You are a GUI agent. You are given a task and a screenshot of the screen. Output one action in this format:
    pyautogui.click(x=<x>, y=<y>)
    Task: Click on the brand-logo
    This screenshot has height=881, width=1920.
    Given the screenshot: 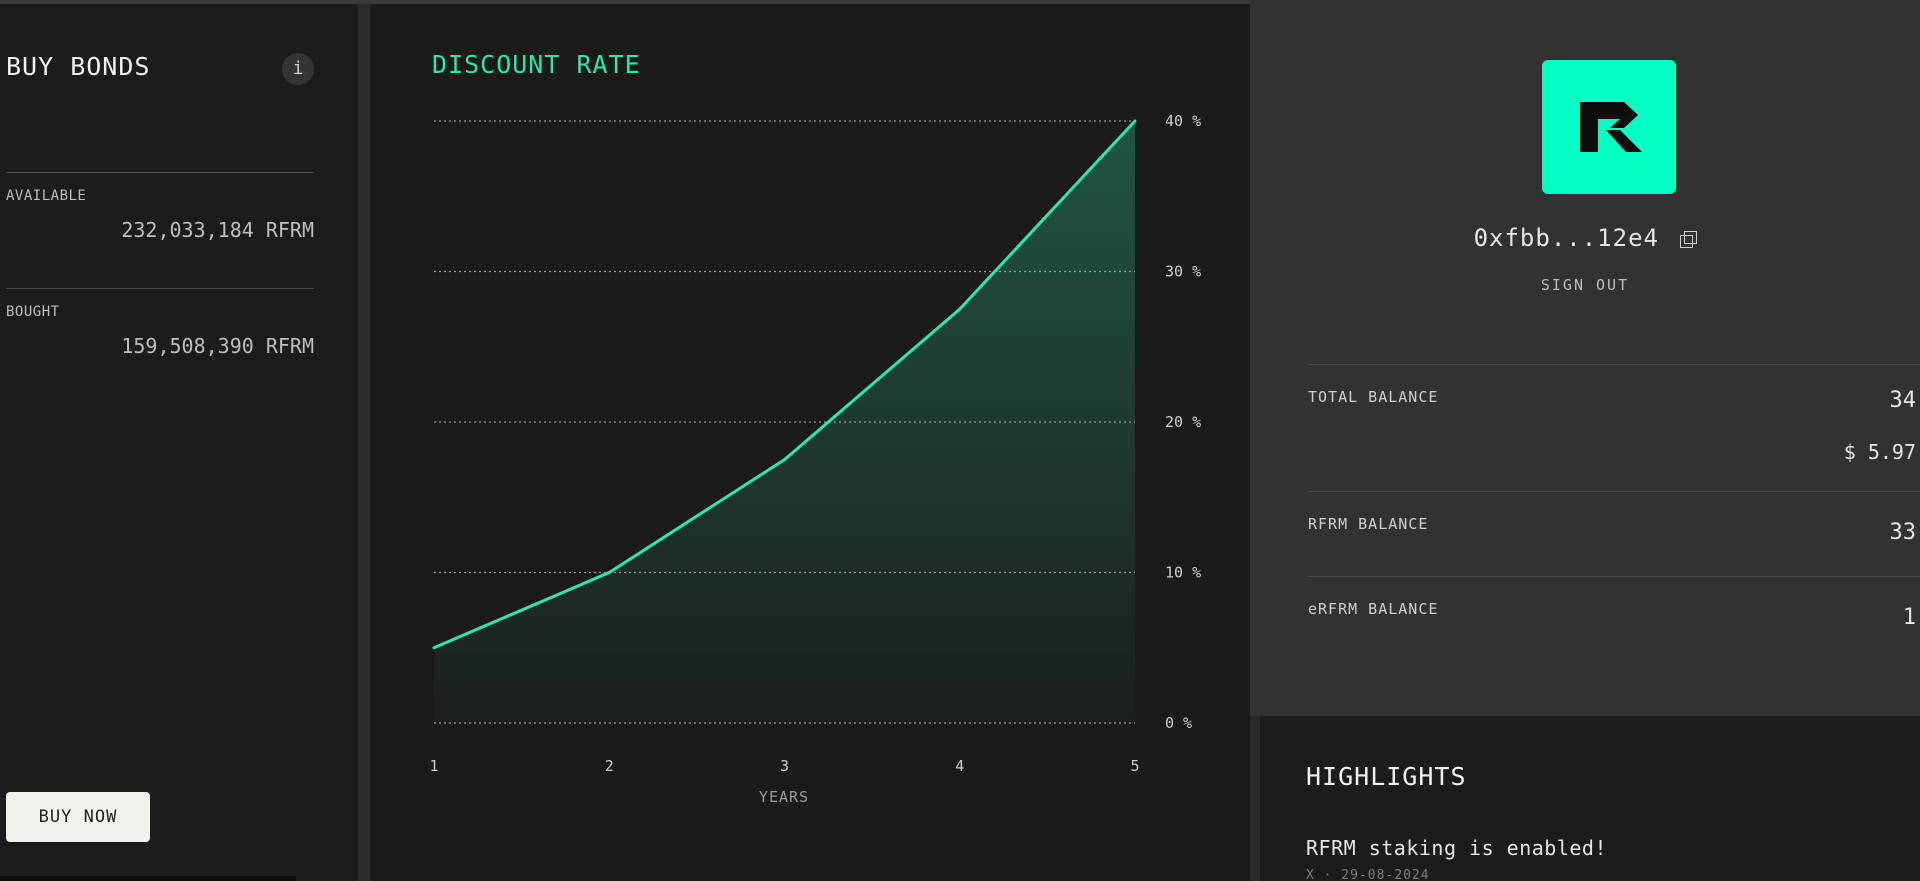 What is the action you would take?
    pyautogui.click(x=1609, y=127)
    